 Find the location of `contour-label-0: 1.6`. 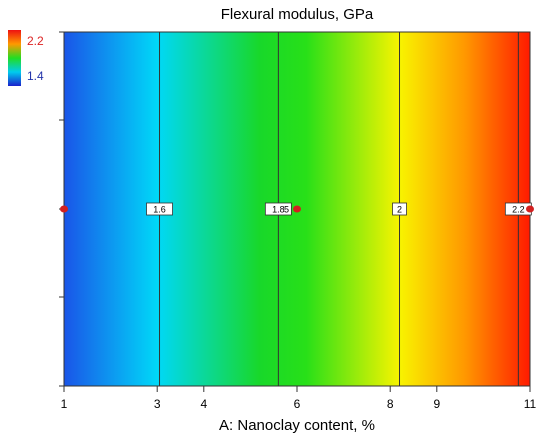

contour-label-0: 1.6 is located at coordinates (159, 210).